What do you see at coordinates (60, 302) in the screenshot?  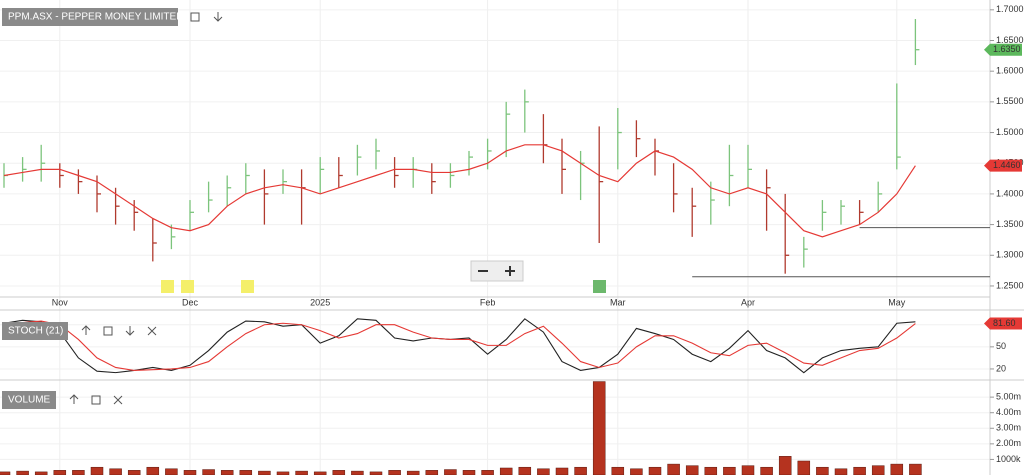 I see `x-tick-label: Nov` at bounding box center [60, 302].